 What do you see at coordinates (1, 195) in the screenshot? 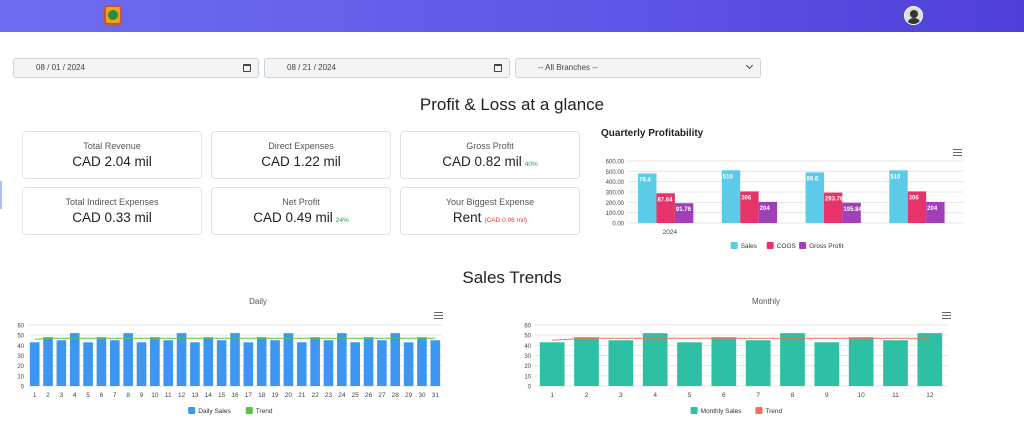
I see `sidebar-edge-tab` at bounding box center [1, 195].